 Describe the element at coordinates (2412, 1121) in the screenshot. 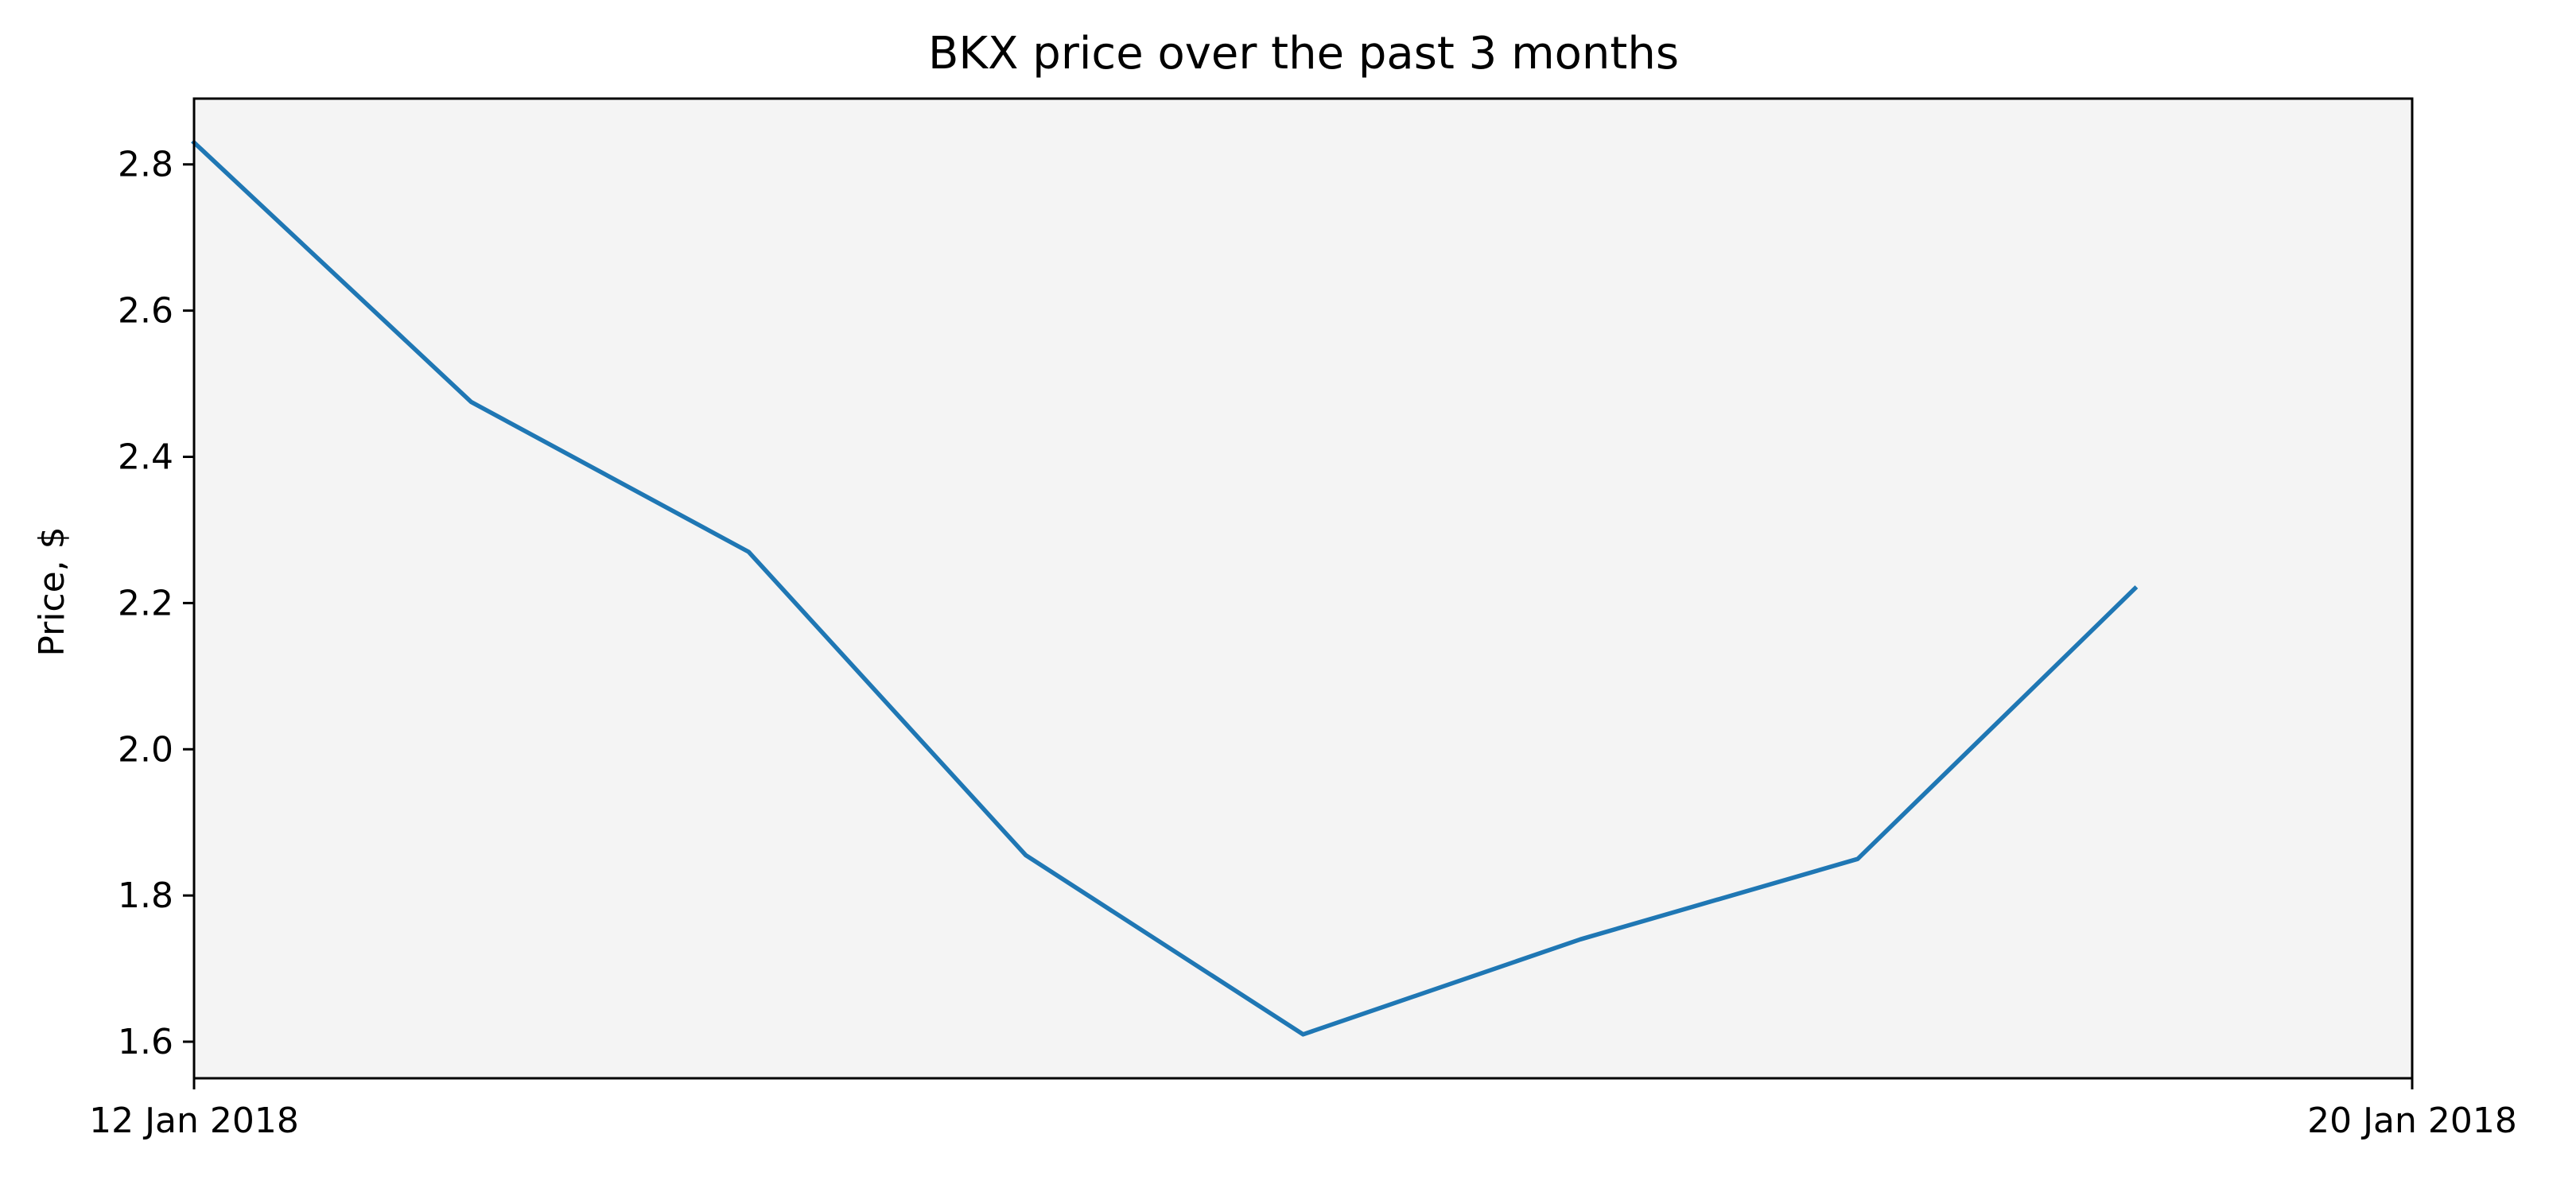

I see `x-tick-label: 20 Jan 2018` at that location.